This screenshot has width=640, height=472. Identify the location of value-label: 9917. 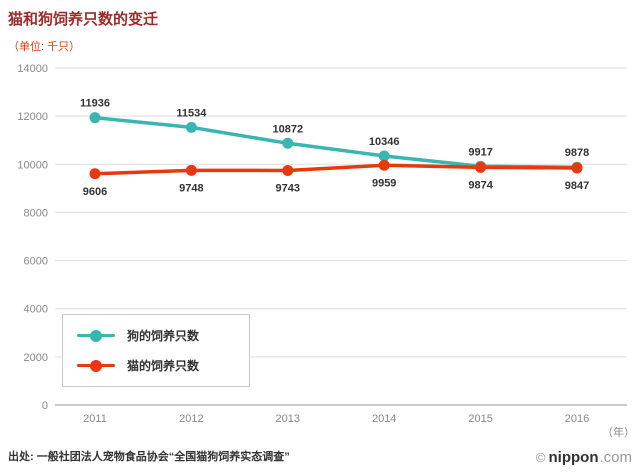
(480, 152).